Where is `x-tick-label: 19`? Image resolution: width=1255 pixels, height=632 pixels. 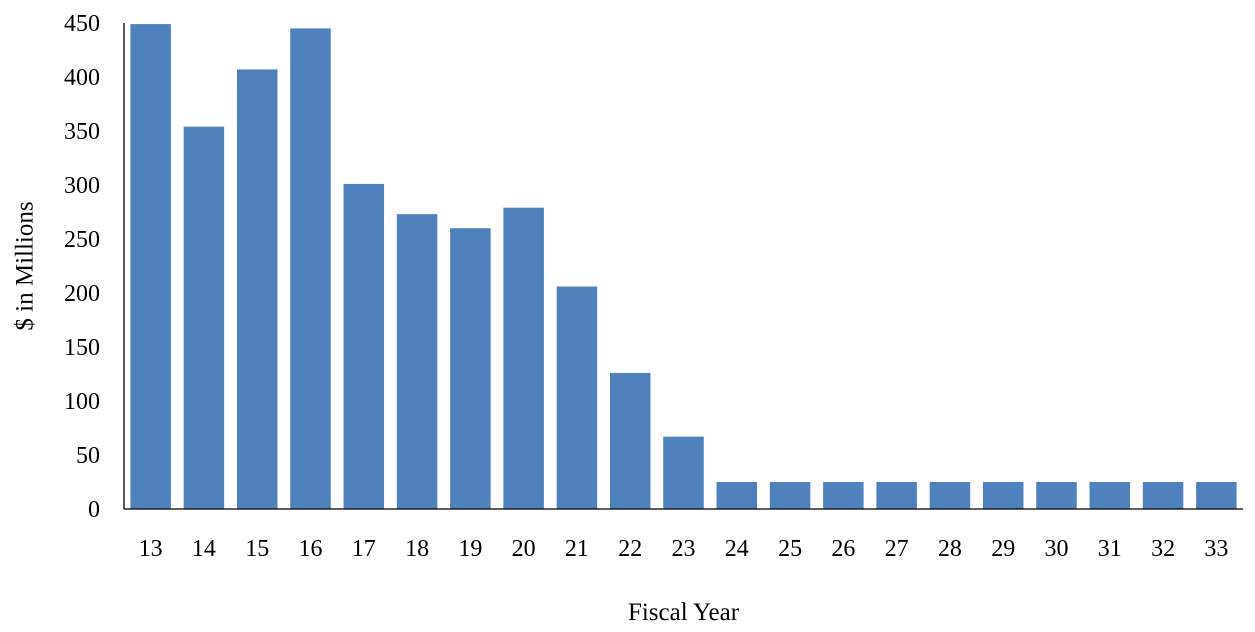 x-tick-label: 19 is located at coordinates (470, 549).